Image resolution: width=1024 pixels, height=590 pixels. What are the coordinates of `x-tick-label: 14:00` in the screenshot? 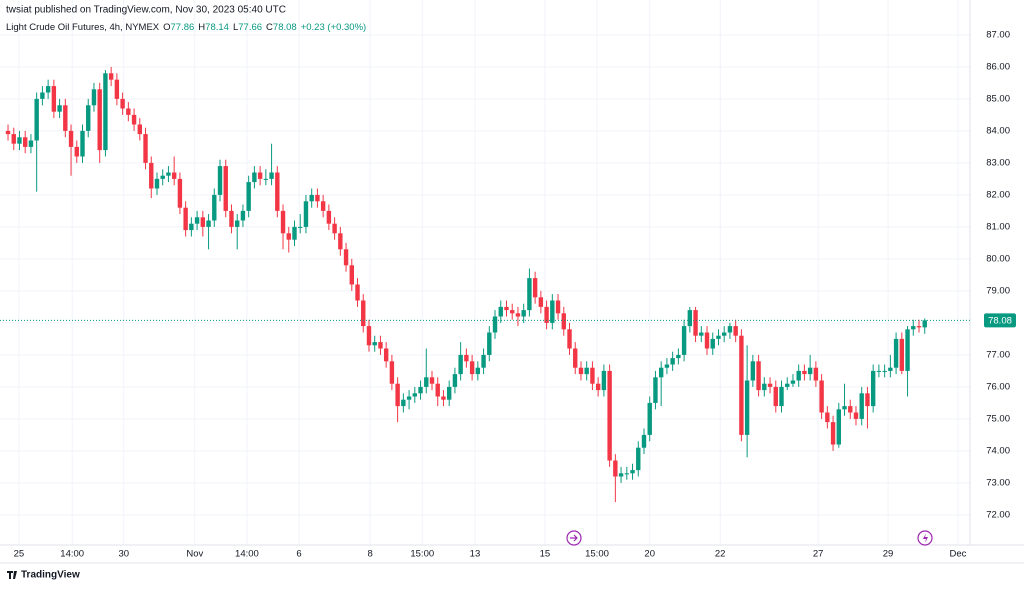 It's located at (247, 554).